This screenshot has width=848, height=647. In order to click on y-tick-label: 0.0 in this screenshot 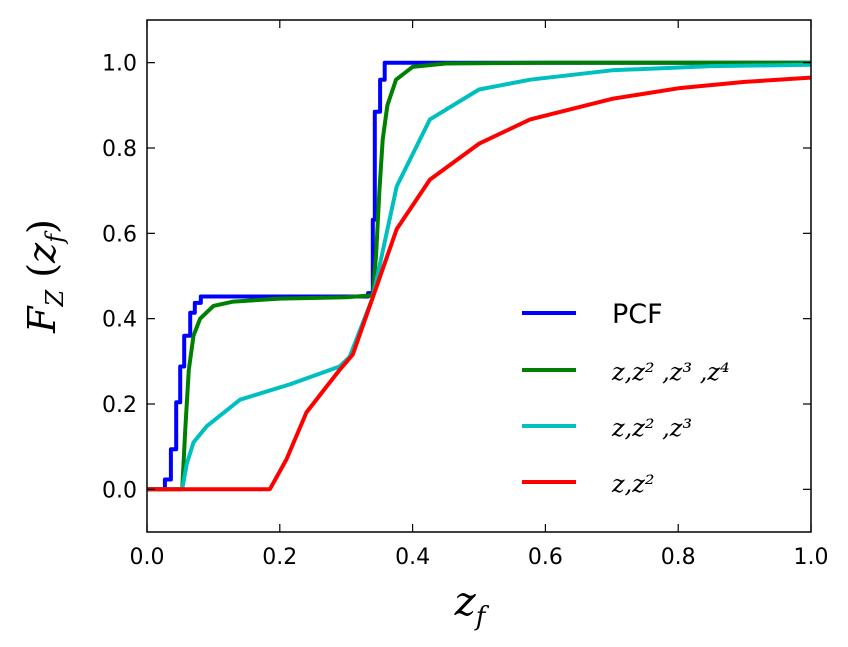, I will do `click(119, 490)`.